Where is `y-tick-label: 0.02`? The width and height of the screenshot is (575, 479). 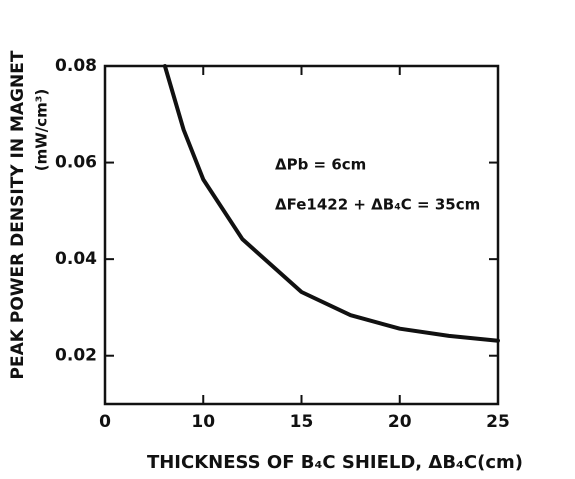
y-tick-label: 0.02 is located at coordinates (76, 356).